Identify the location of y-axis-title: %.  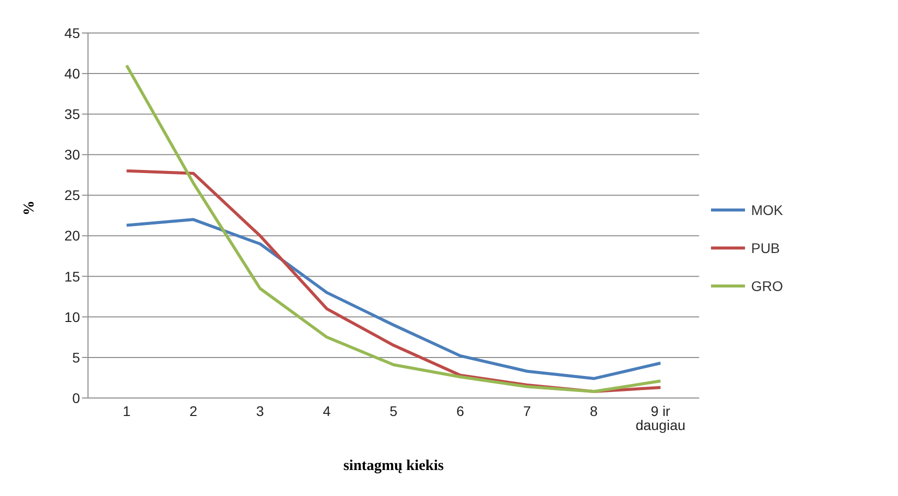
(29, 208).